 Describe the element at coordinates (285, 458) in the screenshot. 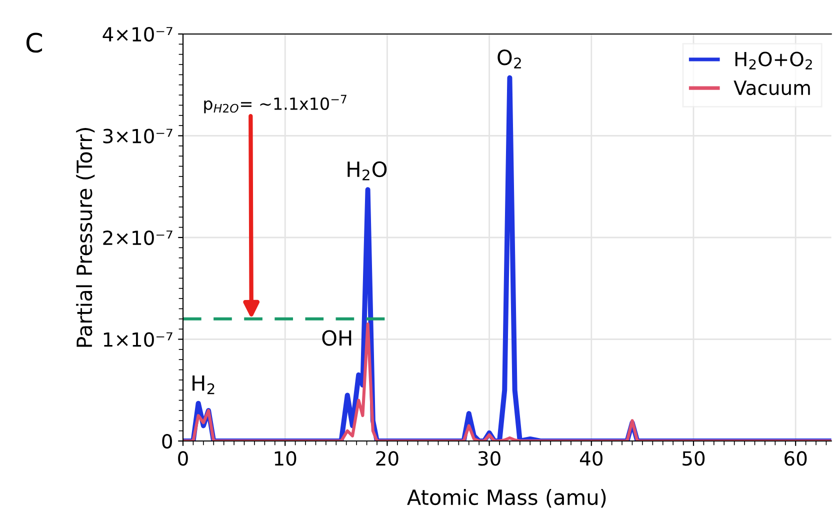

I see `x-tick-label: 10` at that location.